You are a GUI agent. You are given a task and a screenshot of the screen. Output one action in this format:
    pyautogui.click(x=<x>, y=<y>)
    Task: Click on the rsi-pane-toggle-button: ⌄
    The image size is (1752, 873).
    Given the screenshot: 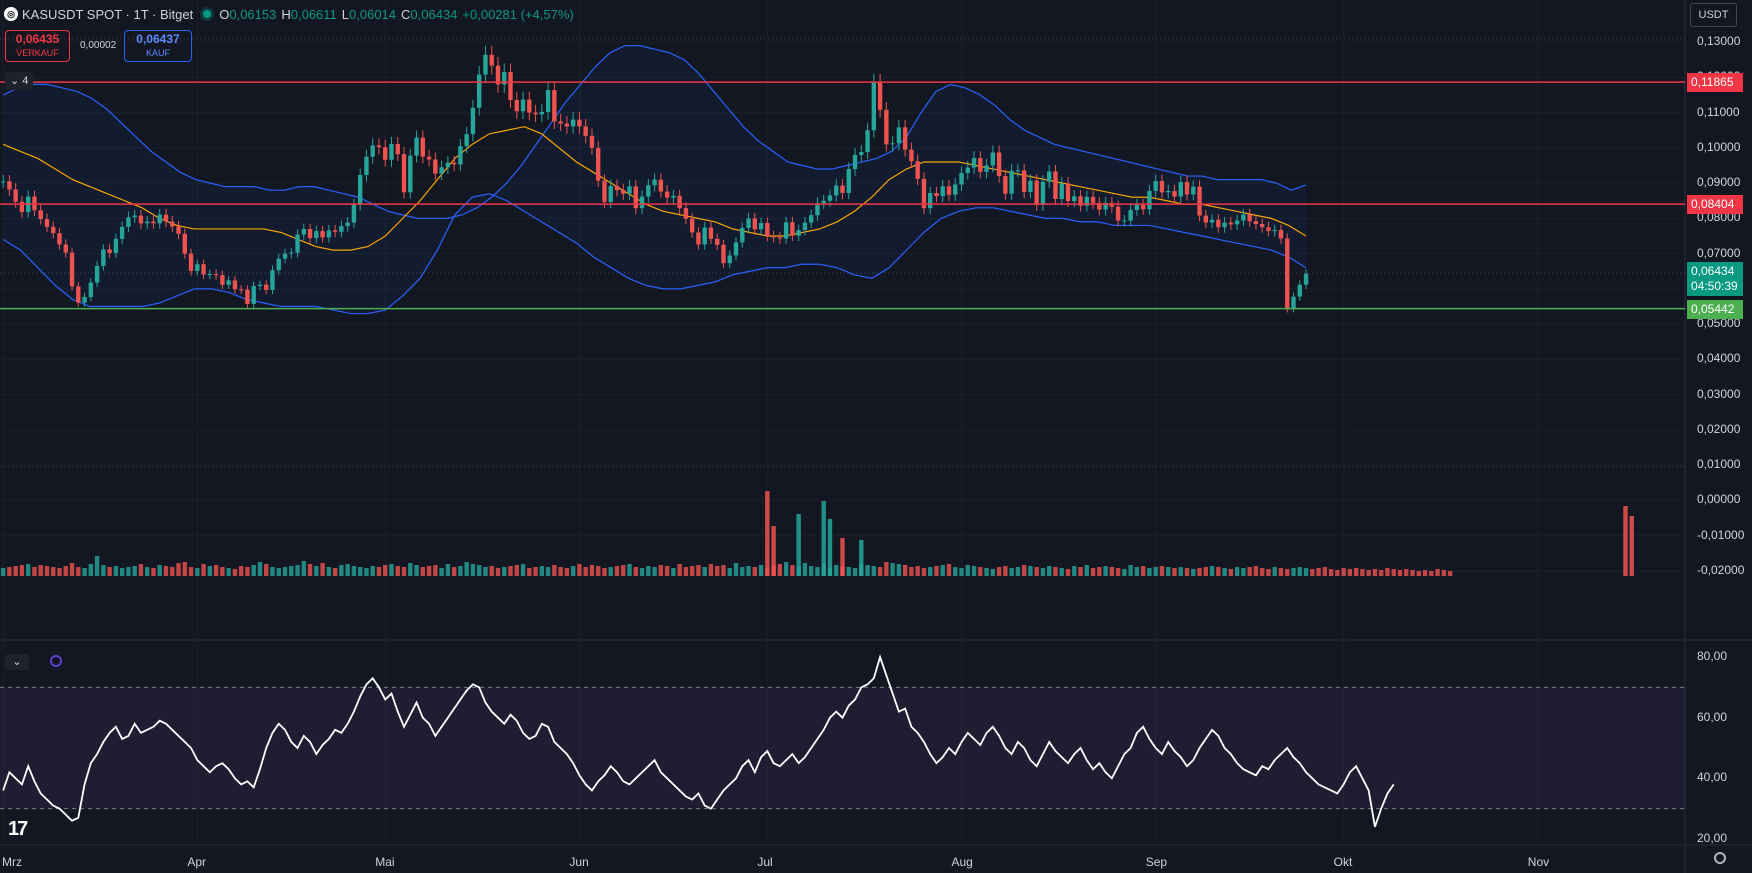 What is the action you would take?
    pyautogui.click(x=17, y=662)
    